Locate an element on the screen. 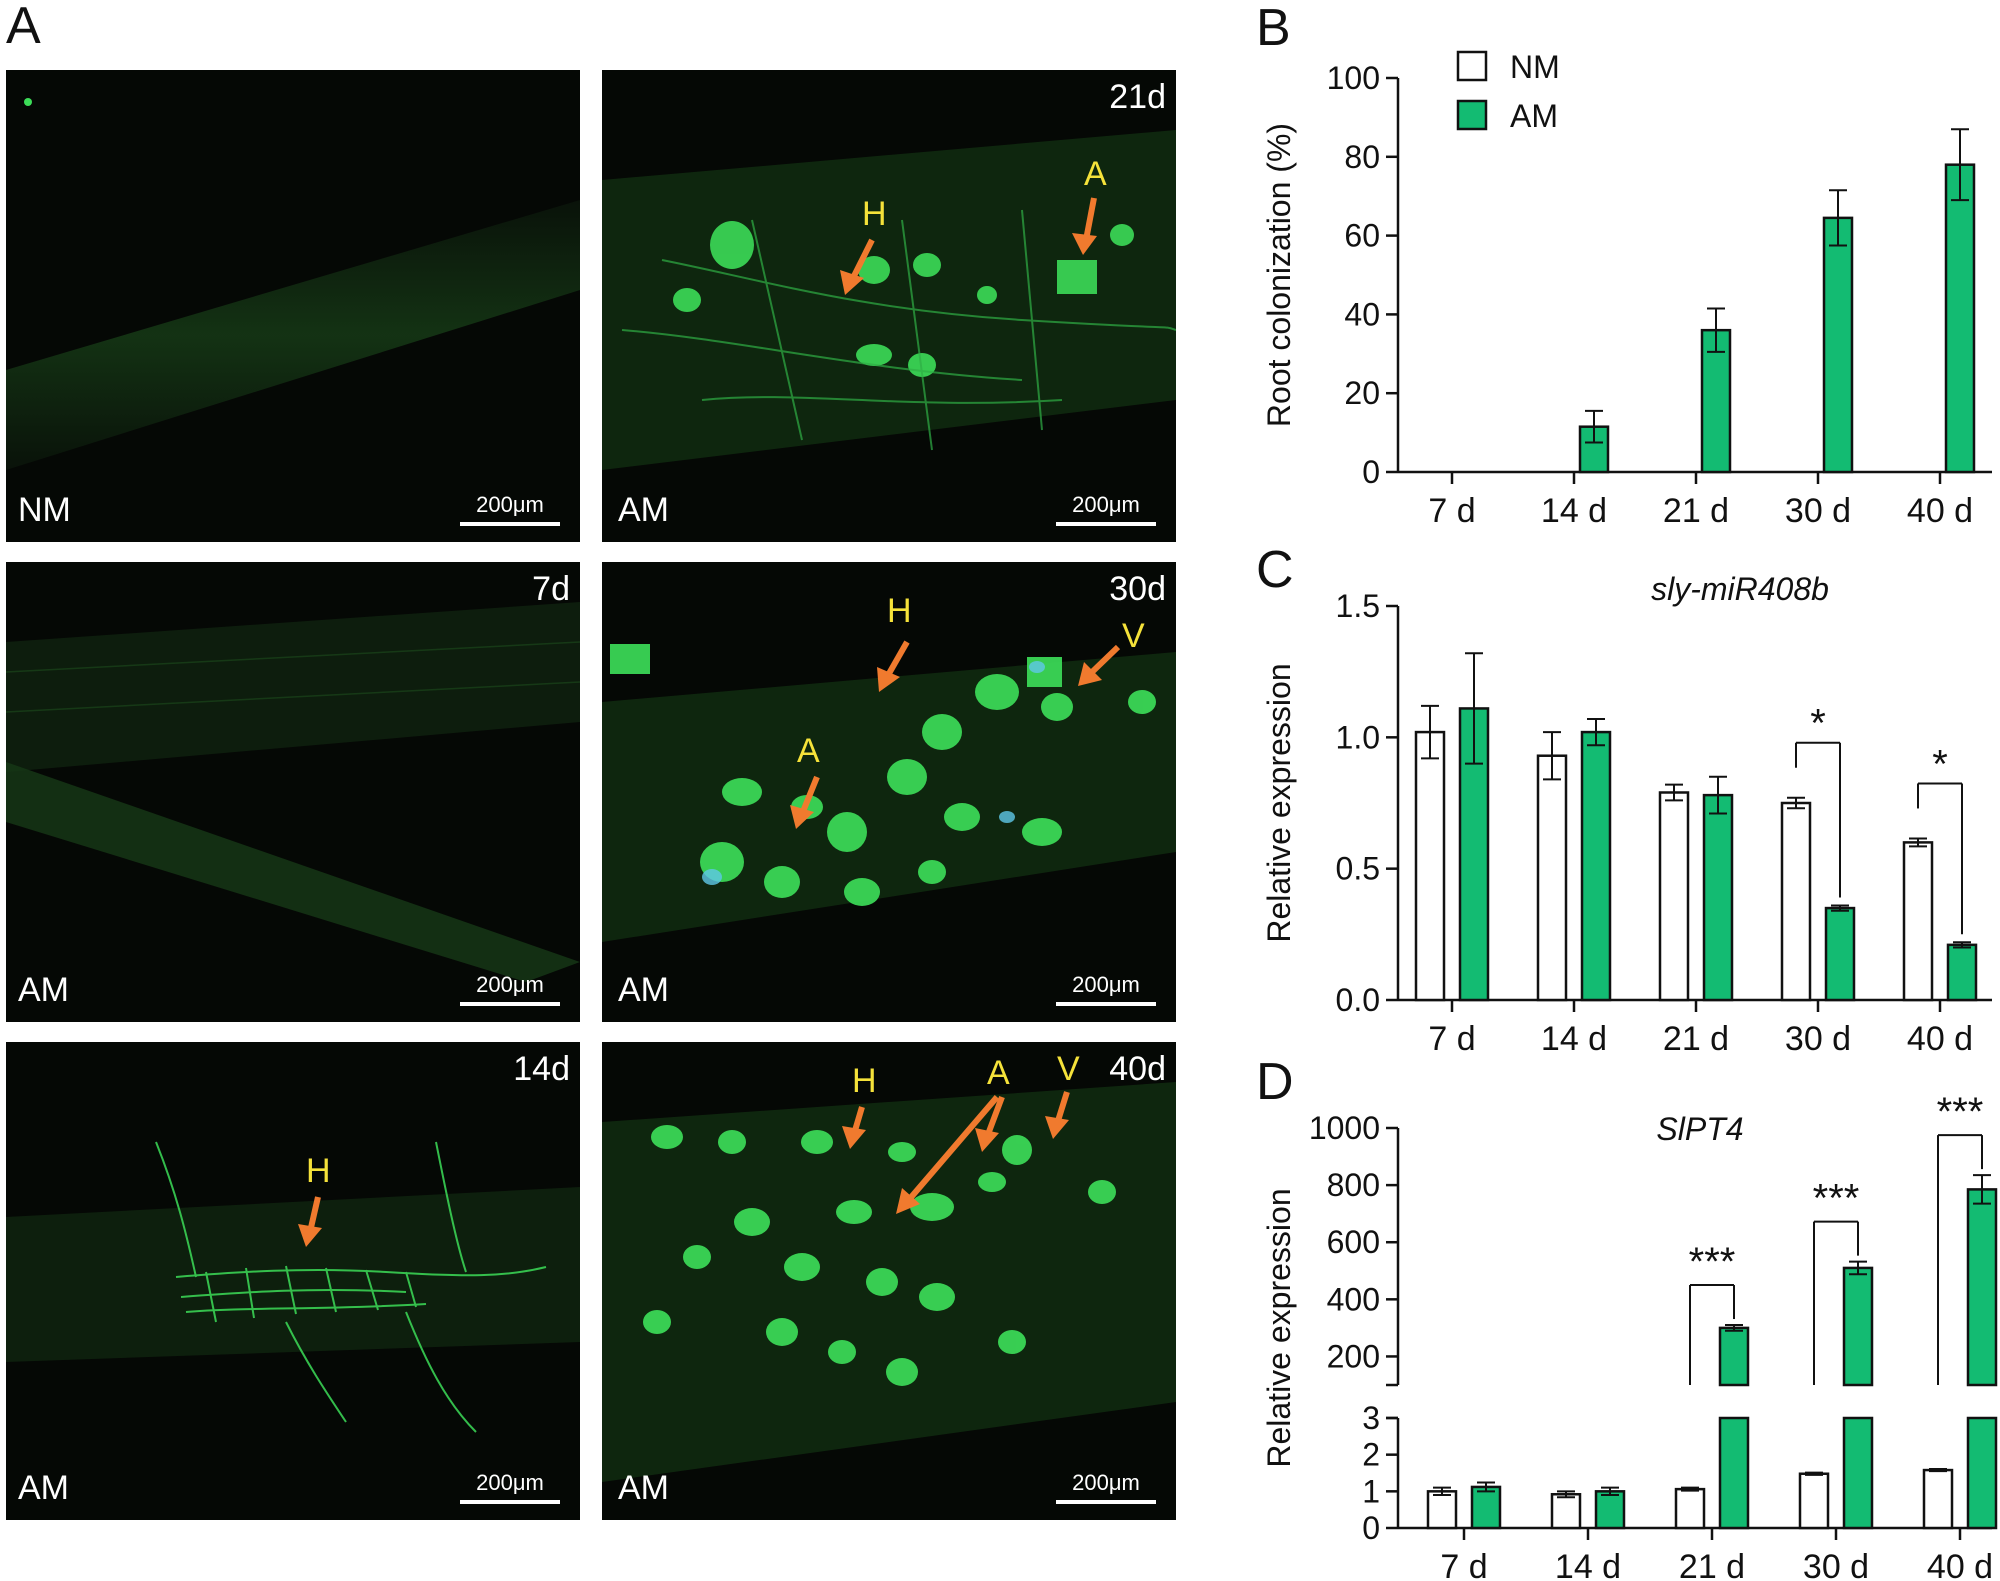 The width and height of the screenshot is (2000, 1581). legend-swatch-am is located at coordinates (1472, 115).